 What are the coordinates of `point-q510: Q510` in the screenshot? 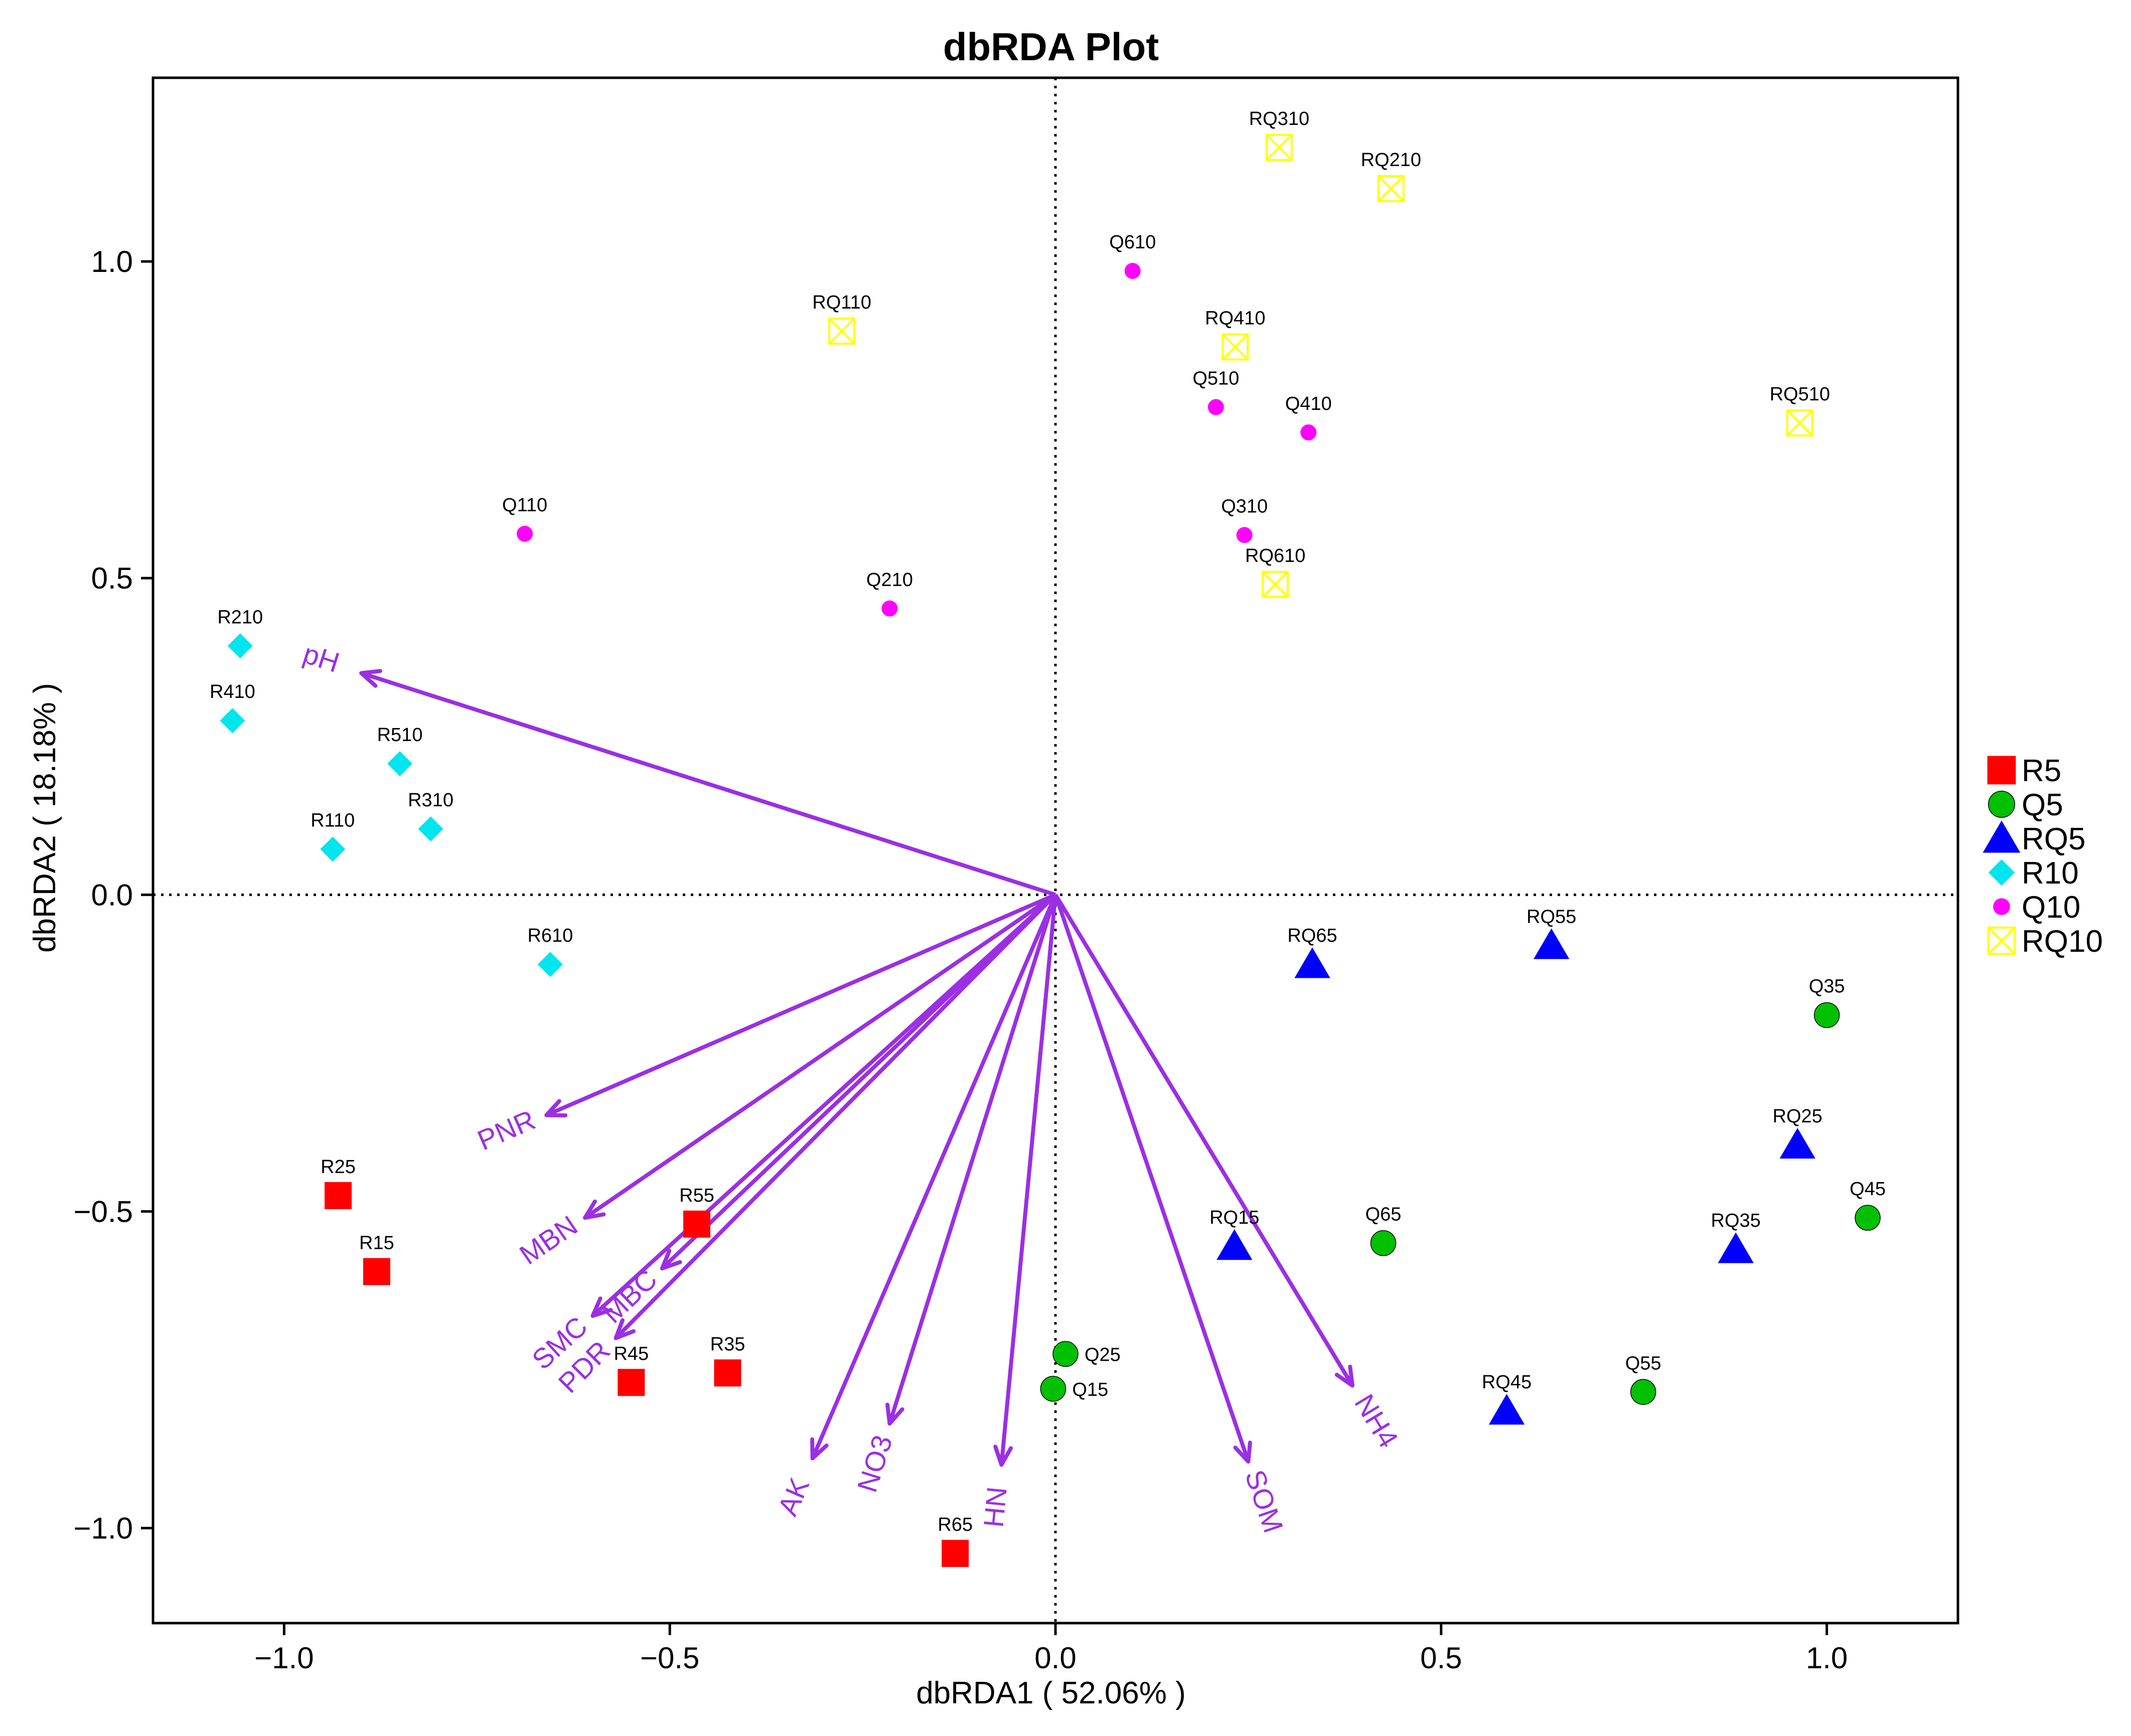 It's located at (1216, 391).